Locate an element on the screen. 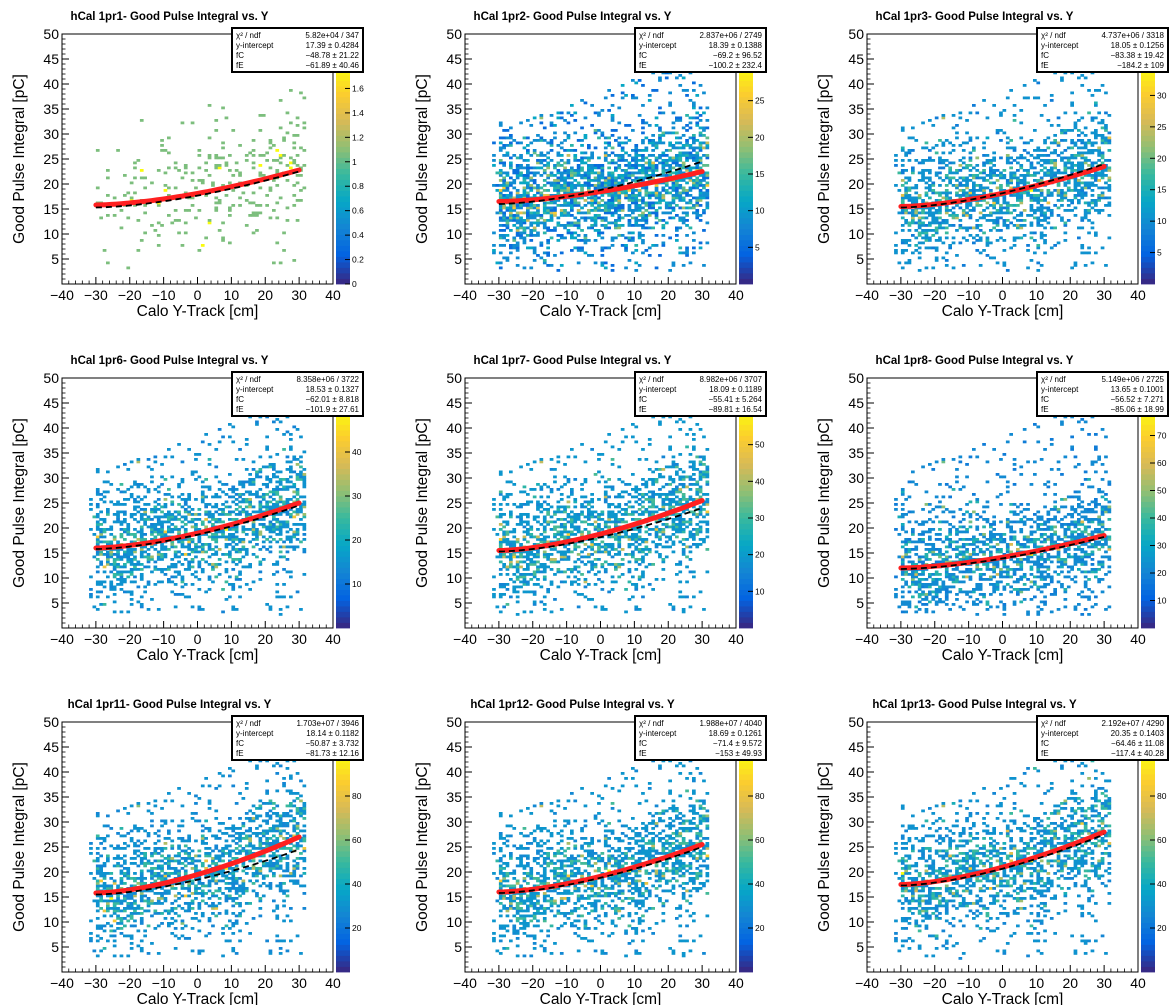 This screenshot has width=1170, height=1005. stats-value: 18.14 ± 0.1182 is located at coordinates (332, 733).